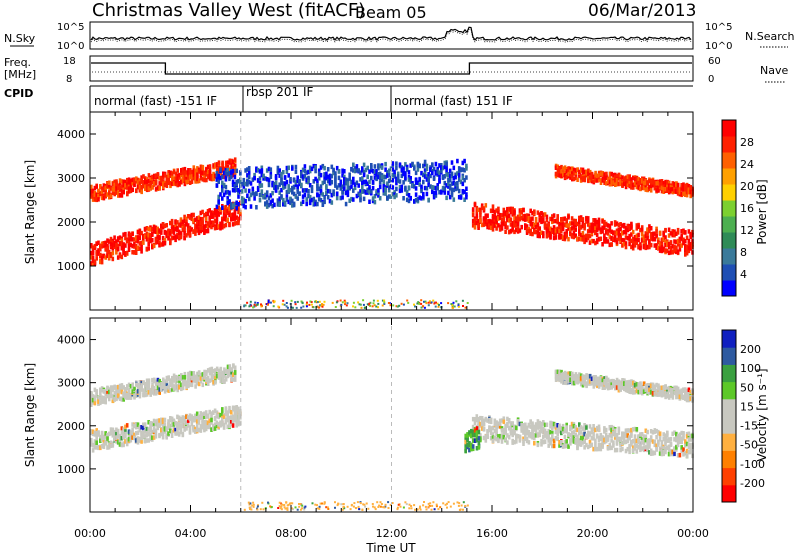  I want to click on date-label: 06/Mar/2013, so click(642, 11).